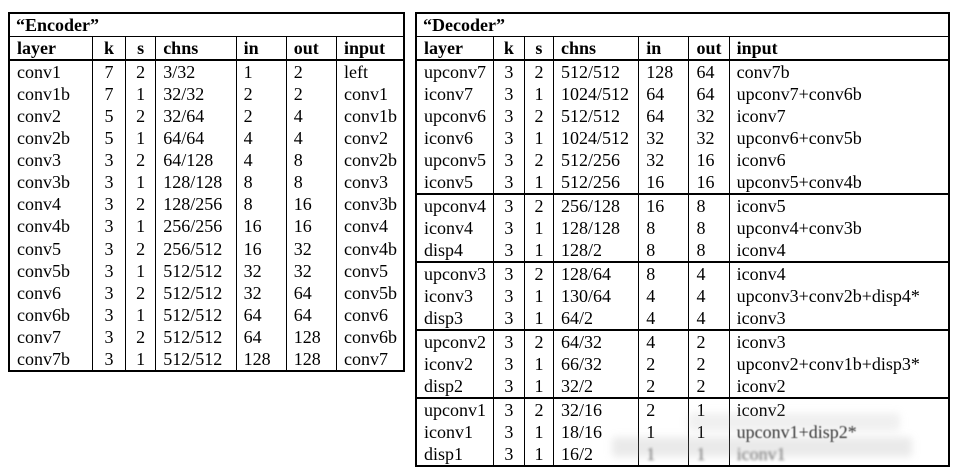 The height and width of the screenshot is (467, 958). Describe the element at coordinates (261, 359) in the screenshot. I see `table-cell: 128` at that location.